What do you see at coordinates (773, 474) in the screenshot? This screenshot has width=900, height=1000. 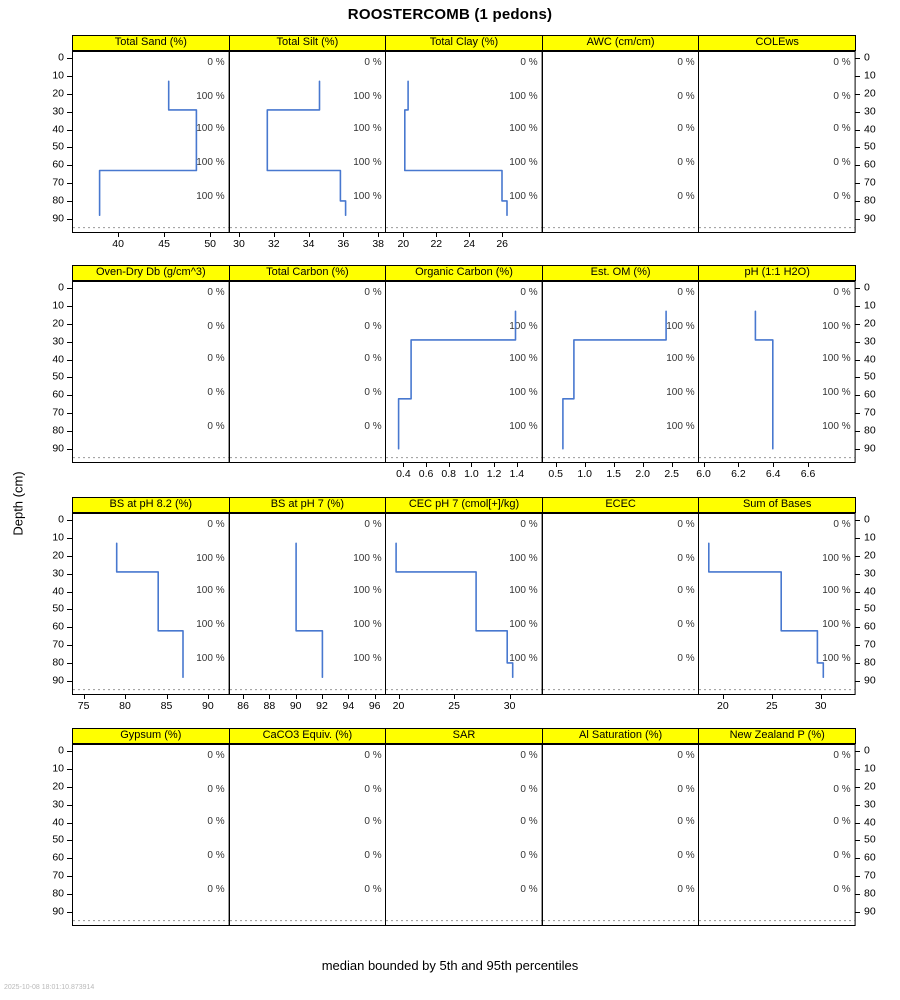 I see `x-tick-label: 6.4` at bounding box center [773, 474].